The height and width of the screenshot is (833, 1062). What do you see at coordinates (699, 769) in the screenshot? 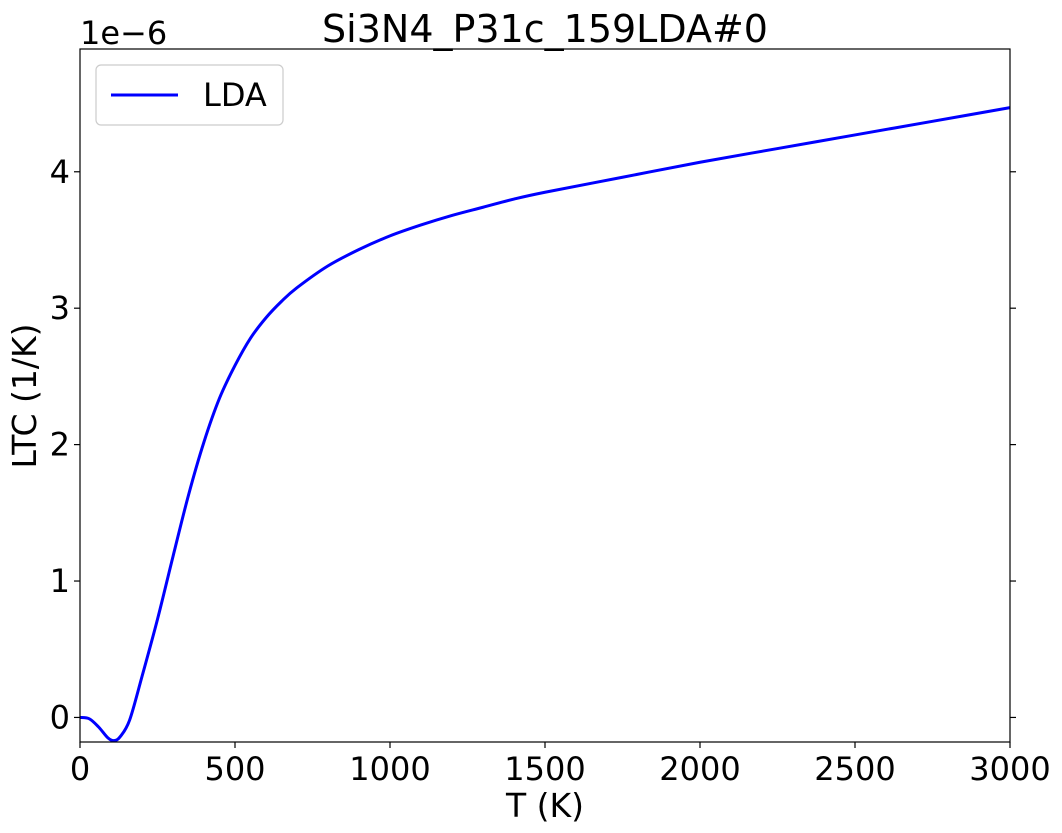
I see `x-tick-label: 2000` at bounding box center [699, 769].